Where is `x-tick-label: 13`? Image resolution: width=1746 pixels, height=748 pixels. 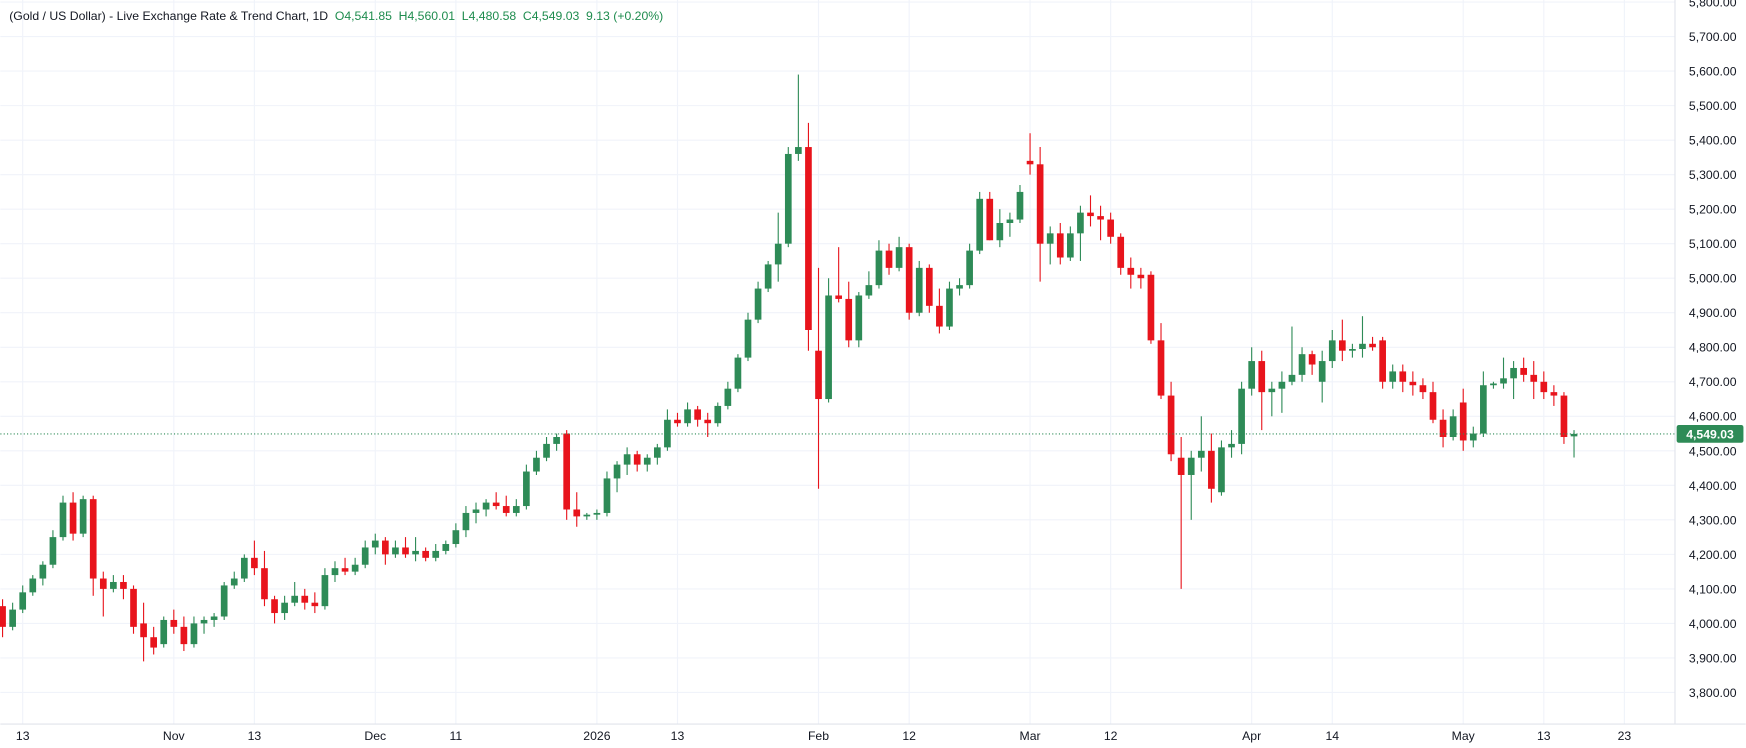 x-tick-label: 13 is located at coordinates (23, 736).